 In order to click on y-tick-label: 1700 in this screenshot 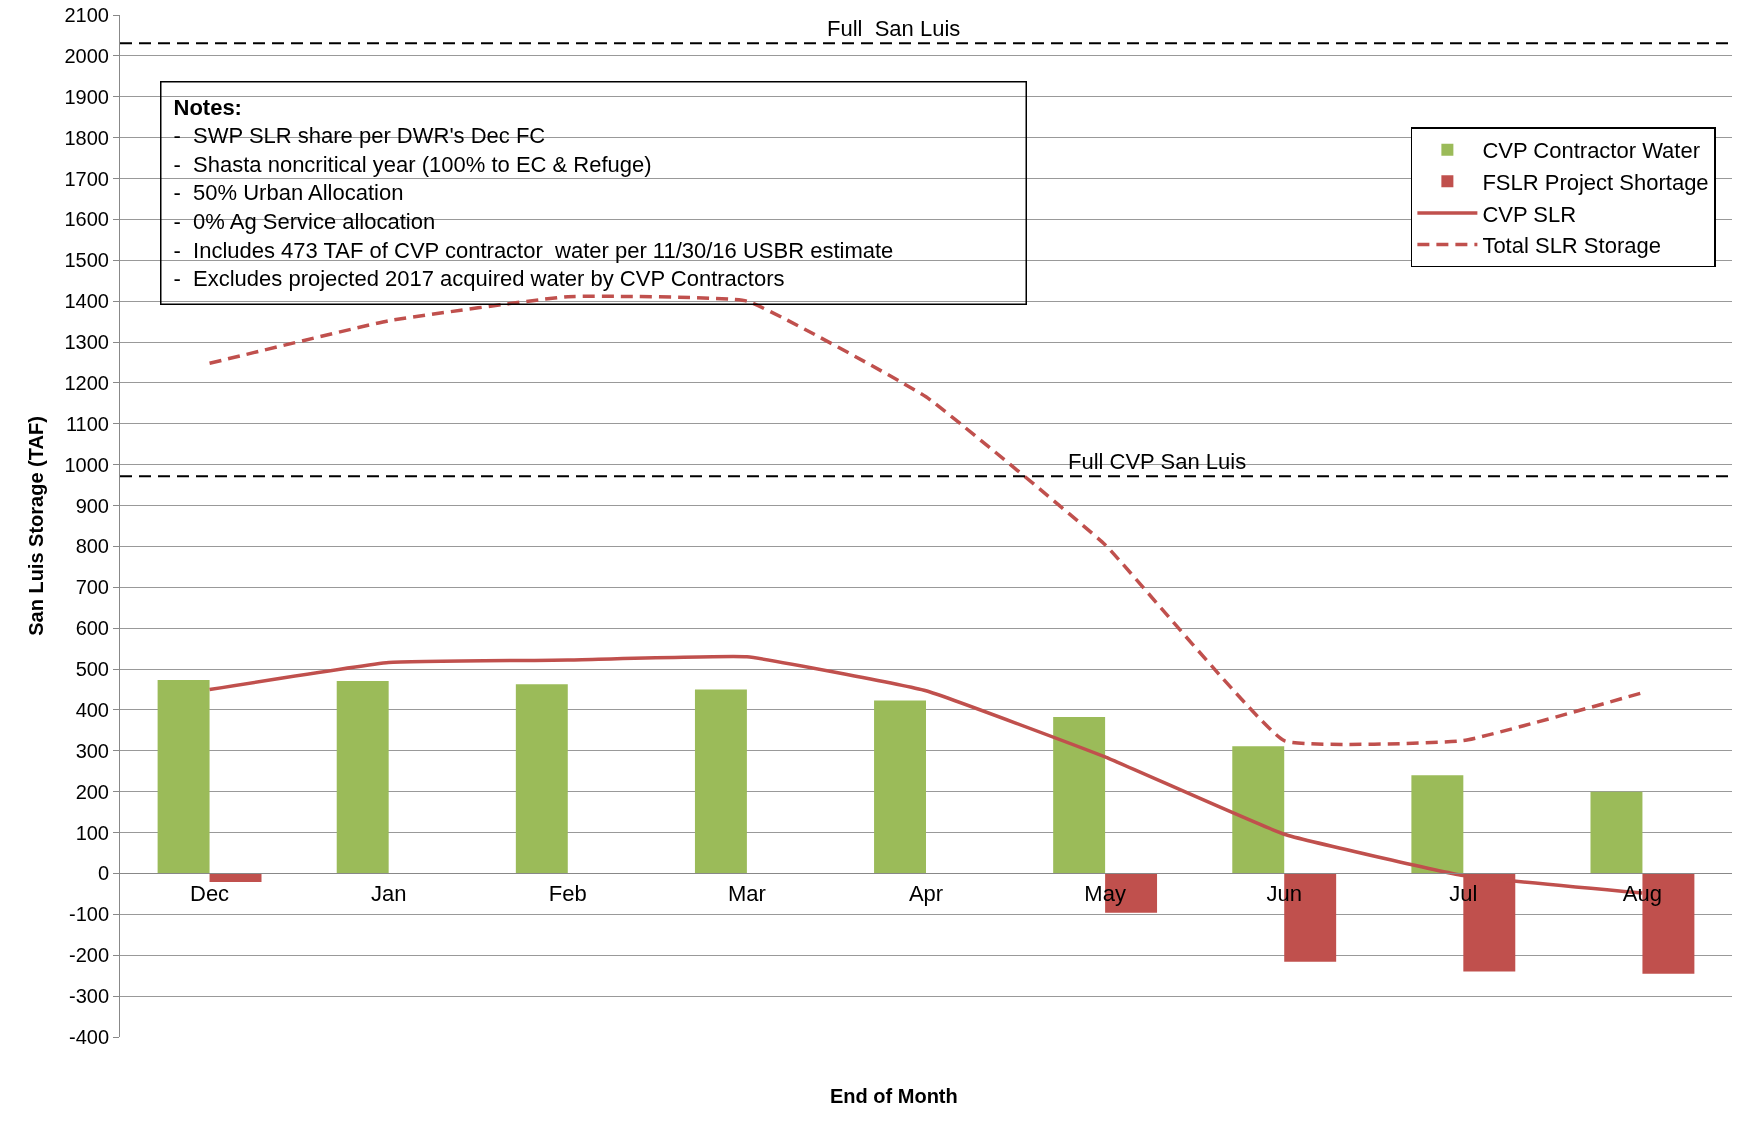, I will do `click(86, 178)`.